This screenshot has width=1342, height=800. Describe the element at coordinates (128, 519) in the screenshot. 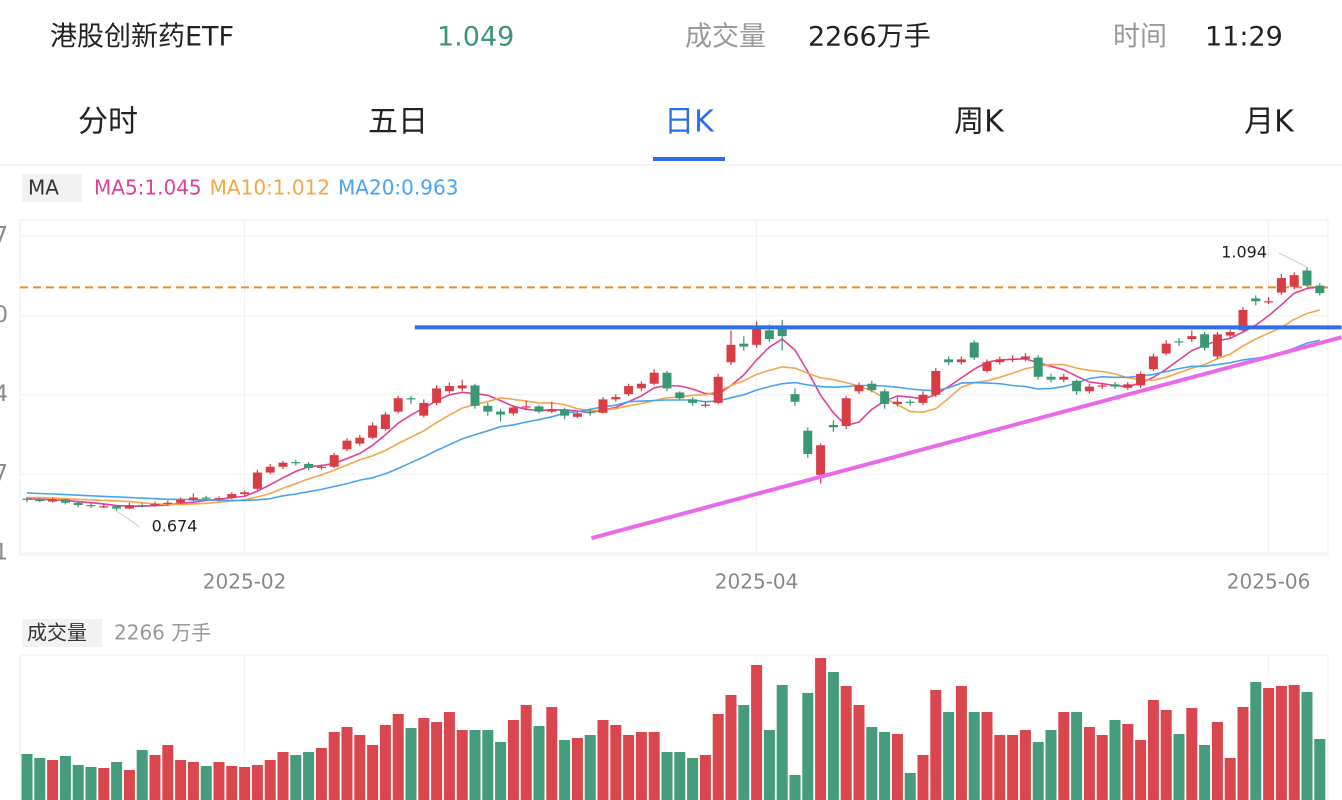

I see `annotation-leader` at that location.